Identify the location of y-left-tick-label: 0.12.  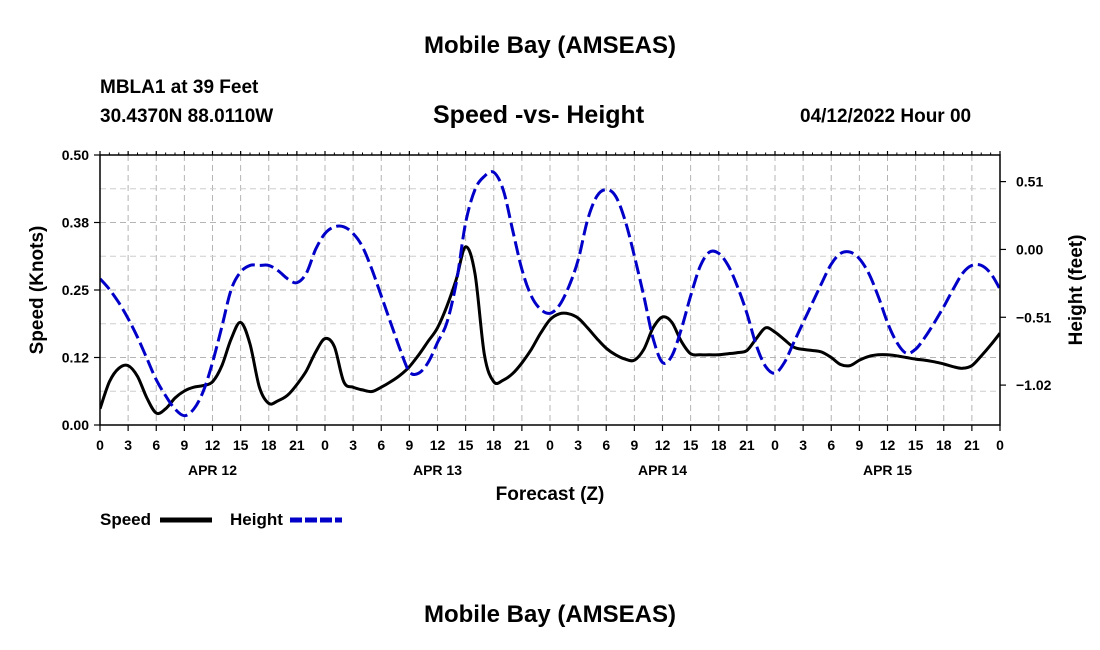
(75, 358).